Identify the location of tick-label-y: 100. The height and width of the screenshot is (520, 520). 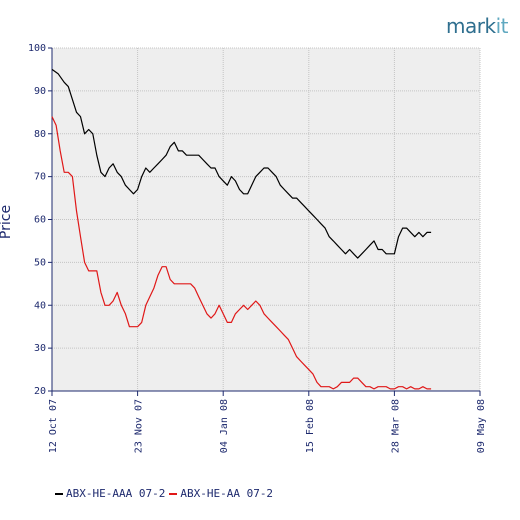
(37, 48).